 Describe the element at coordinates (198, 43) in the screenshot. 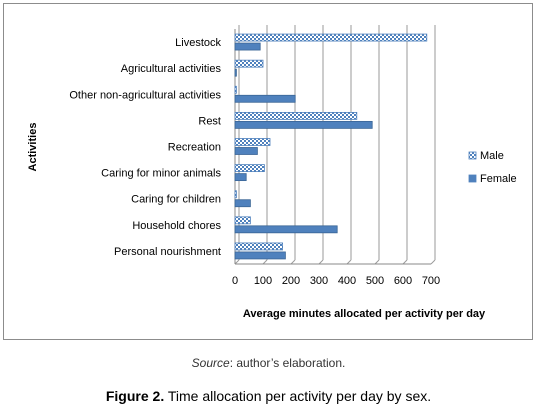

I see `category-label-0: Livestock` at that location.